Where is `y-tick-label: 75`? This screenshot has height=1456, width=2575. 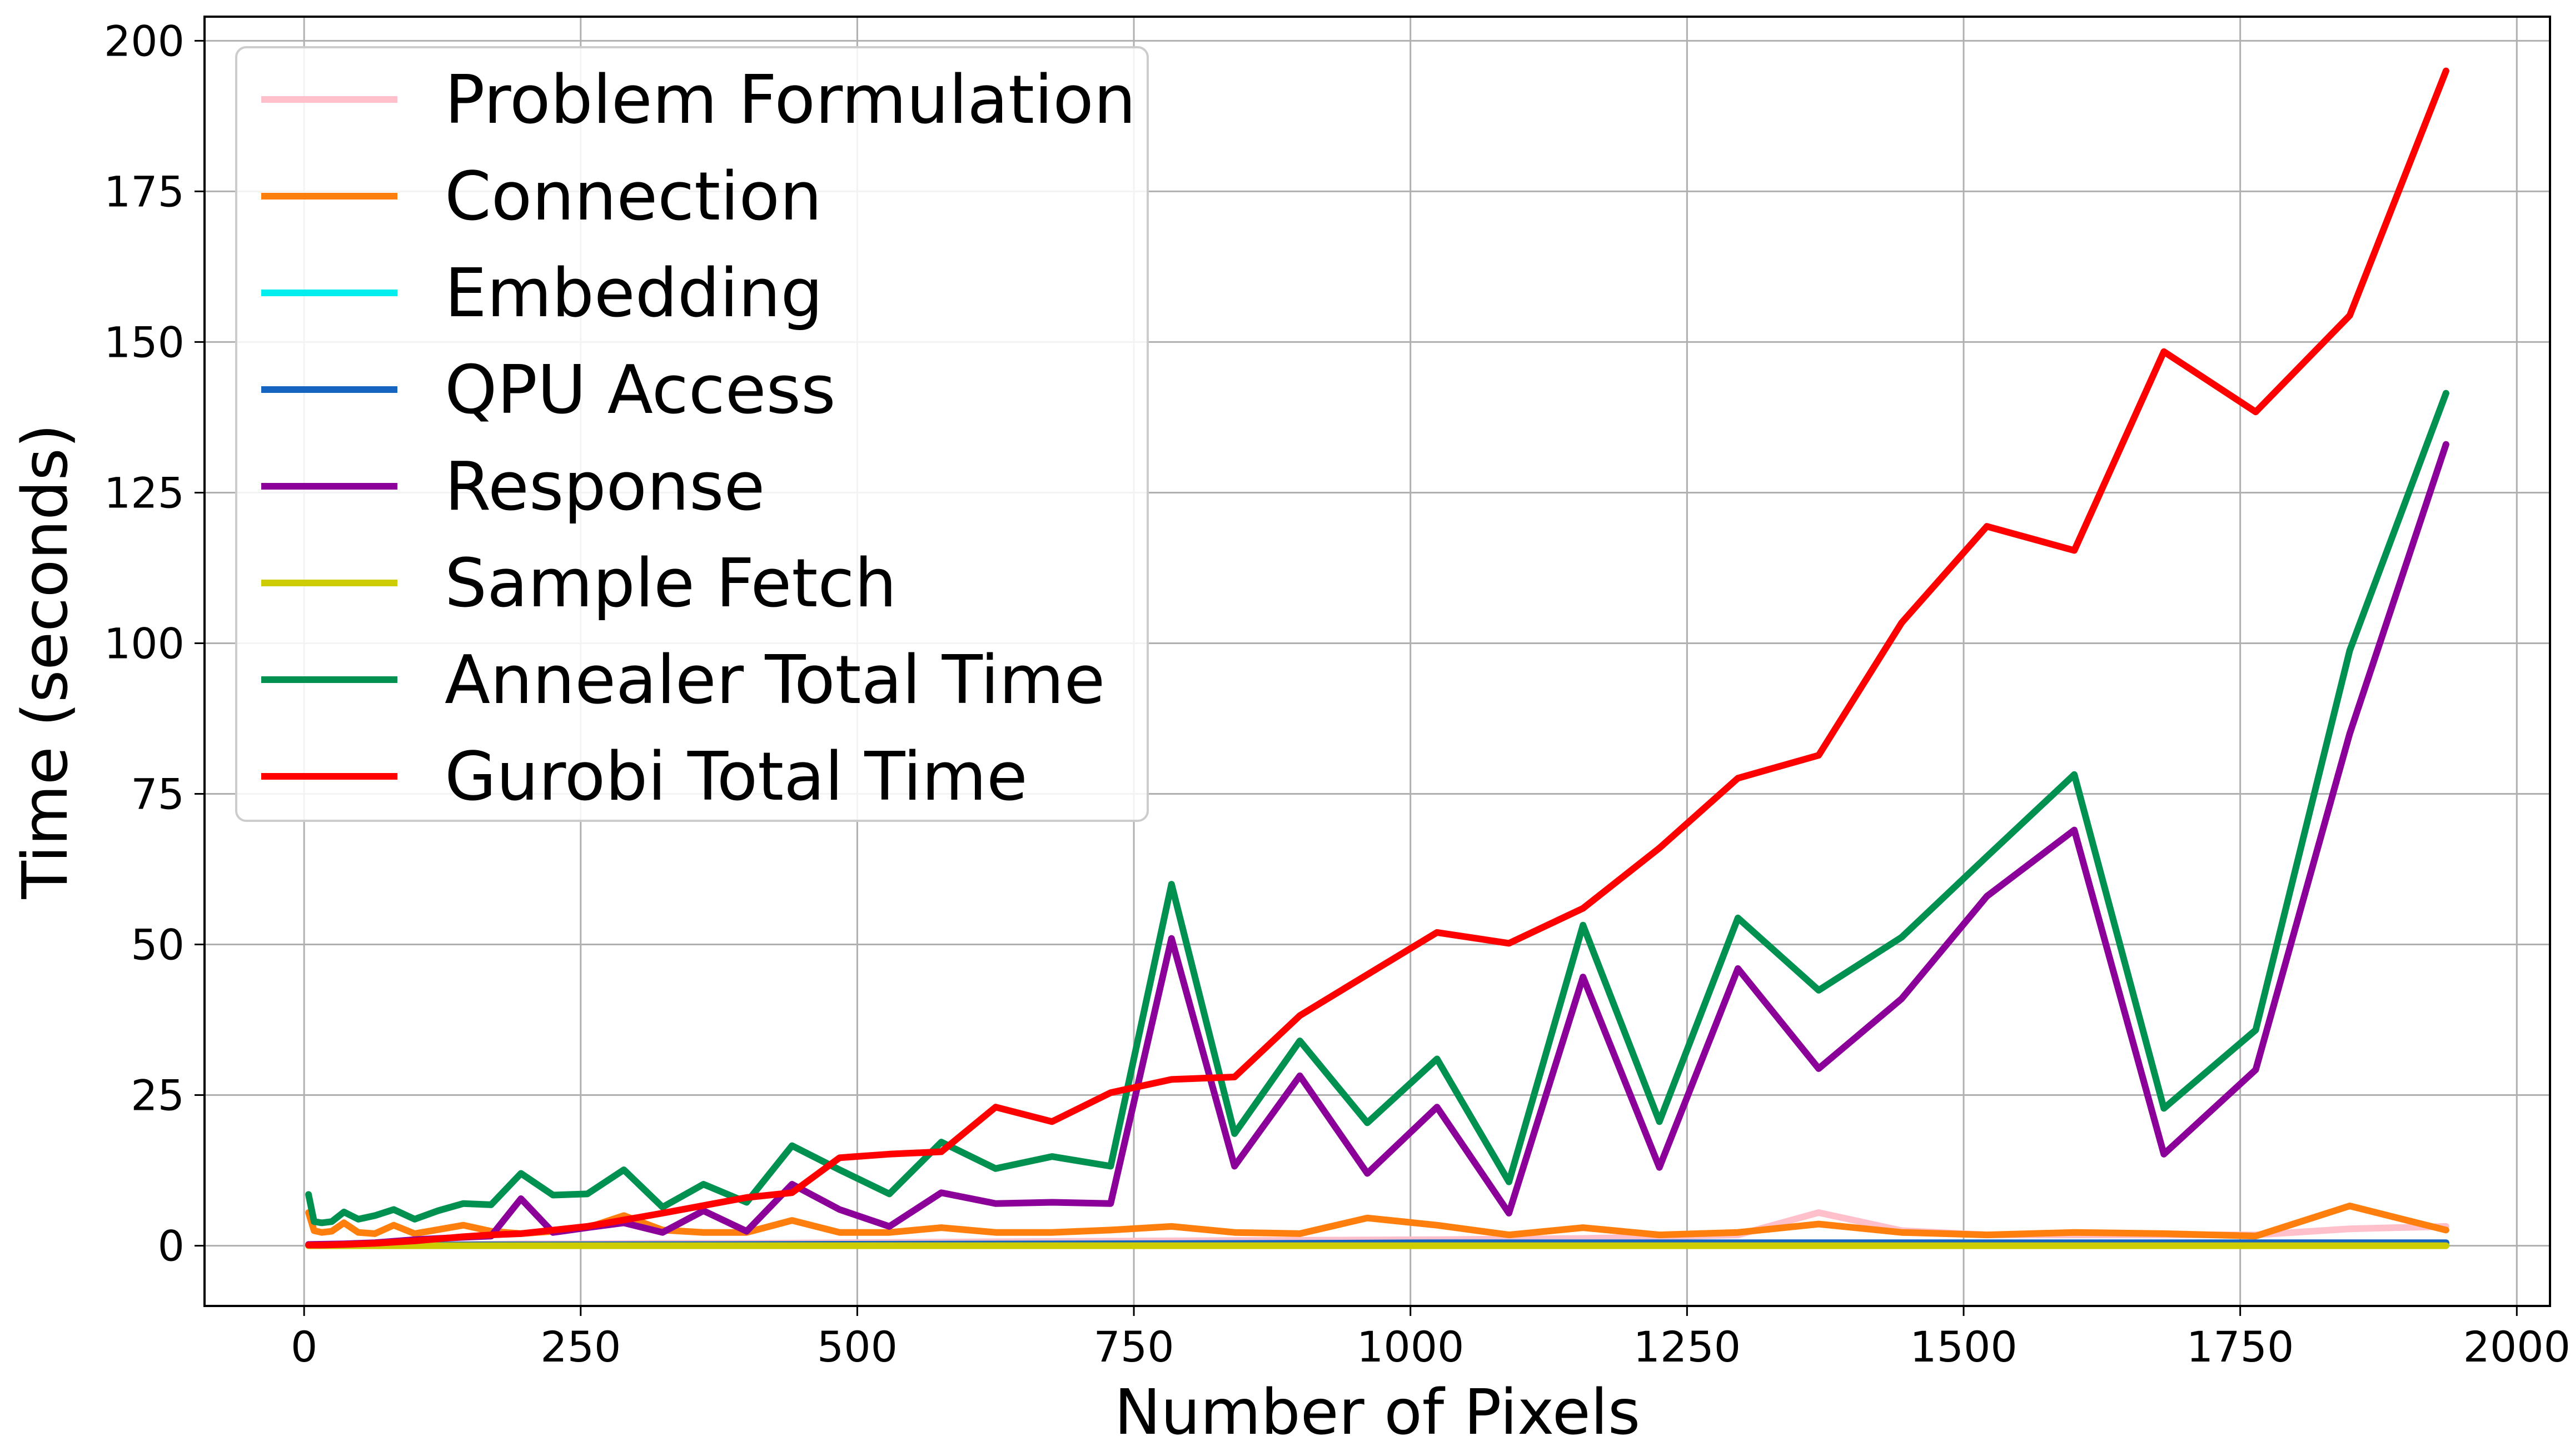
y-tick-label: 75 is located at coordinates (158, 794).